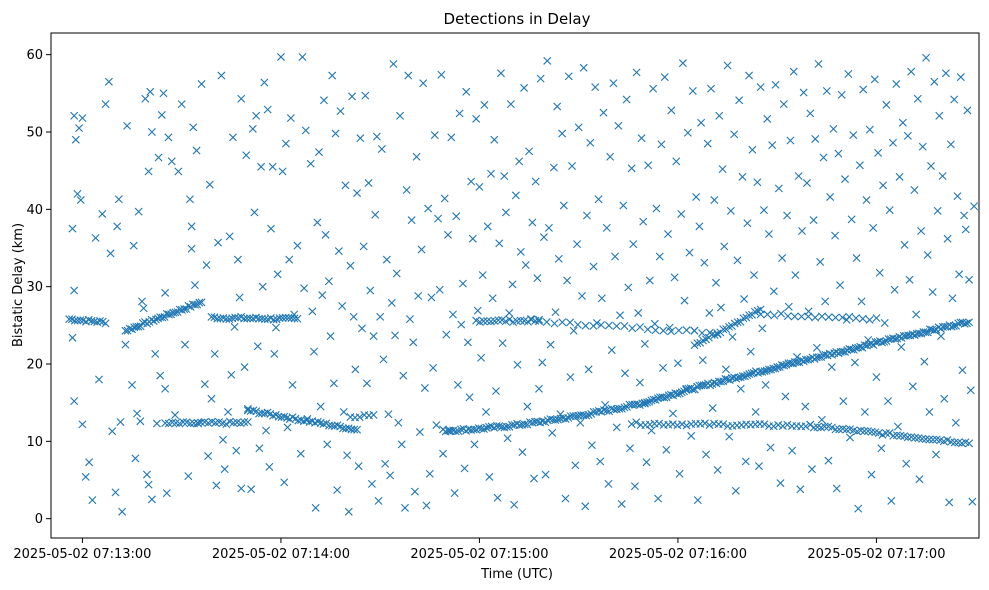 The height and width of the screenshot is (590, 989). Describe the element at coordinates (479, 554) in the screenshot. I see `x-tick-label: 2025-05-02 07:15:00` at that location.